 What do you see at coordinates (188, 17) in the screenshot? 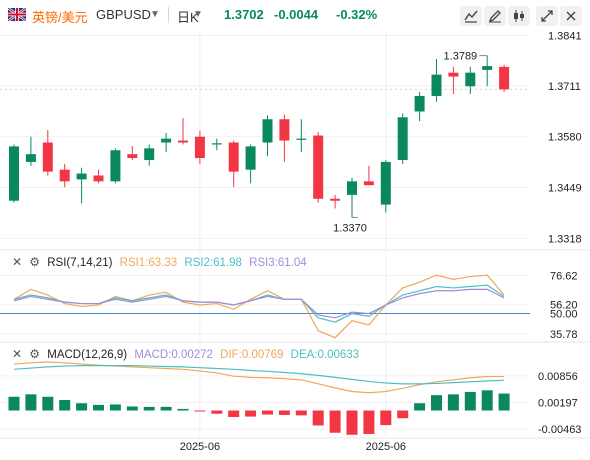
I see `interval-selector: 日K` at bounding box center [188, 17].